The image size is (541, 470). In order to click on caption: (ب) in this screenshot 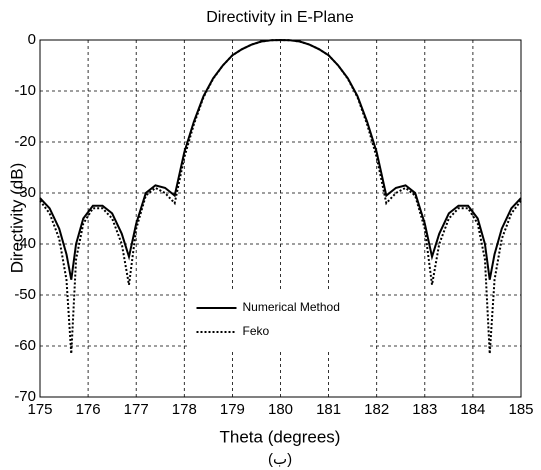, I will do `click(280, 459)`.